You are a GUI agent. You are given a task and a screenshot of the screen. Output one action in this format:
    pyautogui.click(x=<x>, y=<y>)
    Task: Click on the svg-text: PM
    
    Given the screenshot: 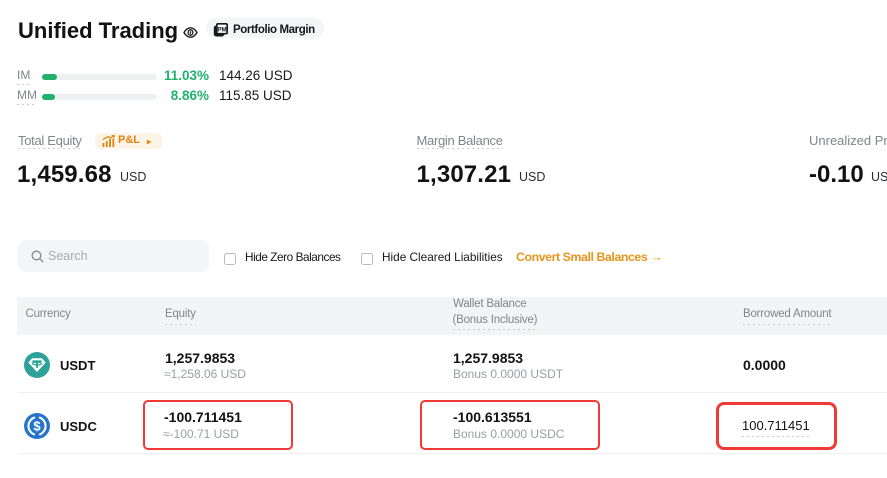 What is the action you would take?
    pyautogui.click(x=221, y=29)
    